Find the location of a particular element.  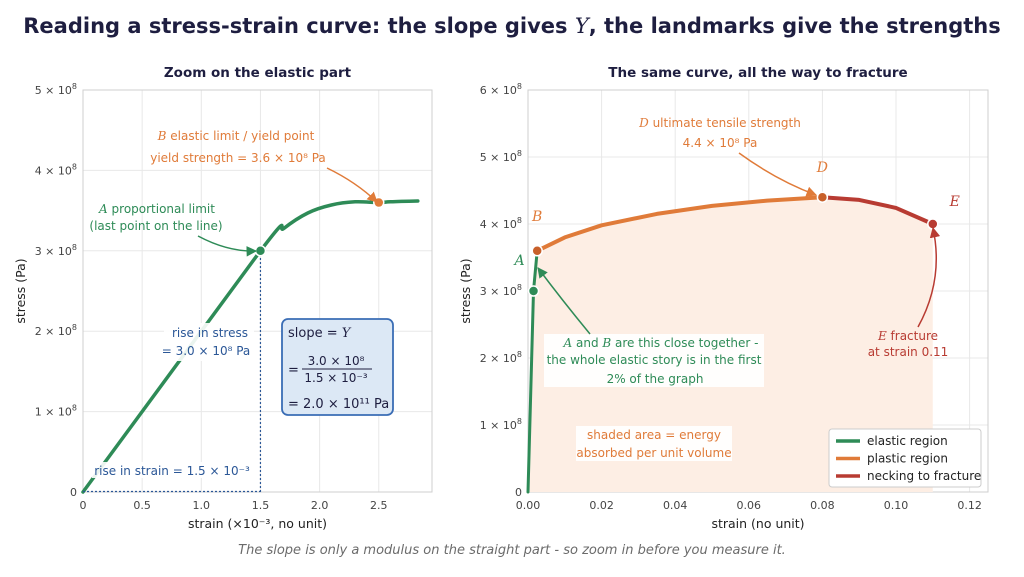

right-legend-entry: necking to fracture is located at coordinates (924, 476).